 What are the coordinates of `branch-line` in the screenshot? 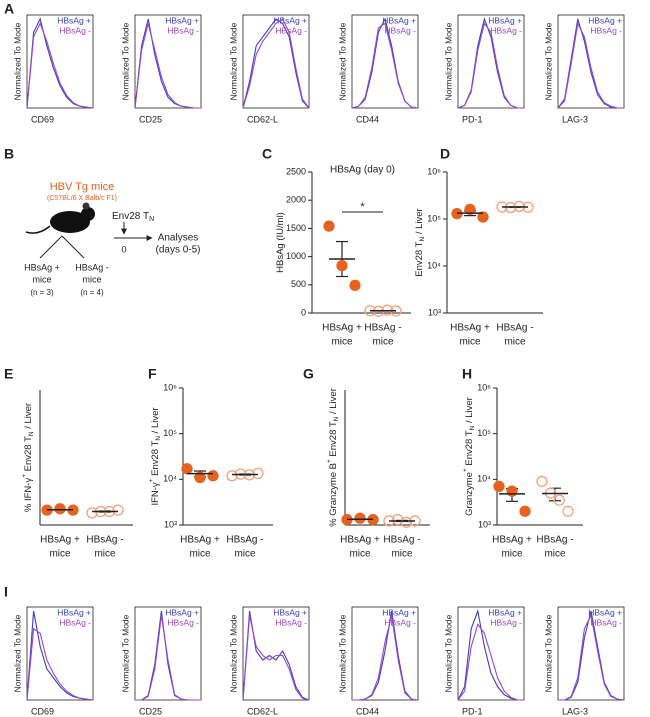 It's located at (73, 247).